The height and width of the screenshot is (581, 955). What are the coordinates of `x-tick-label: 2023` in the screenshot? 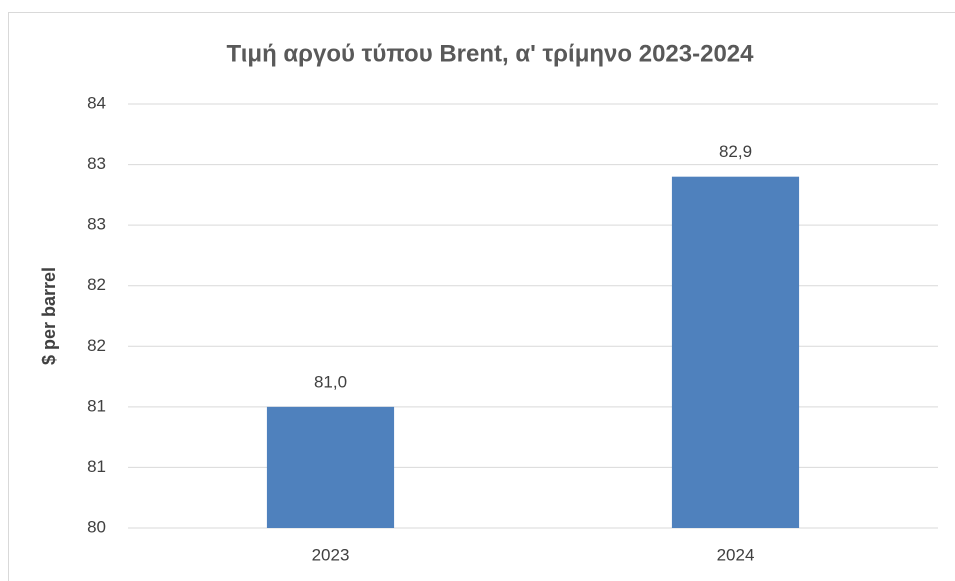 It's located at (331, 554).